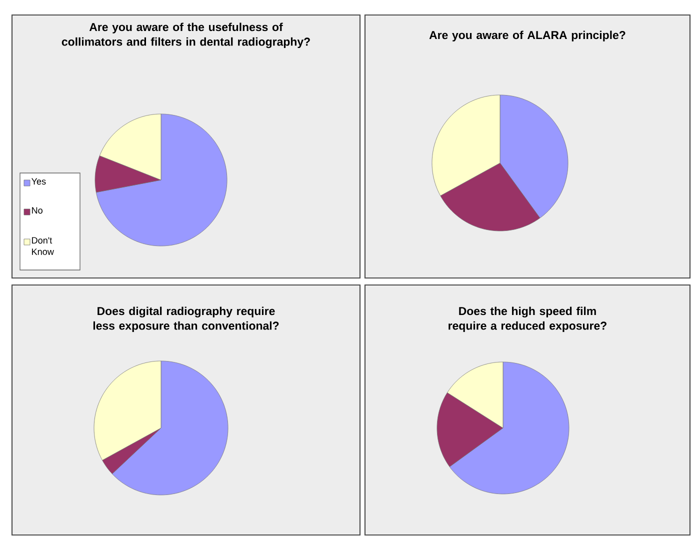  What do you see at coordinates (527, 319) in the screenshot?
I see `chart-title: Does the high speed film require a reduced exposure?` at bounding box center [527, 319].